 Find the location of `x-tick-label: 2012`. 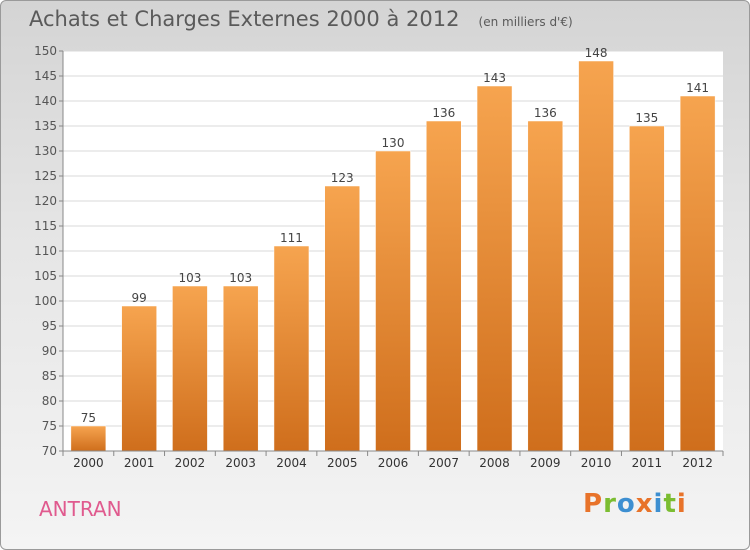

x-tick-label: 2012 is located at coordinates (697, 463).